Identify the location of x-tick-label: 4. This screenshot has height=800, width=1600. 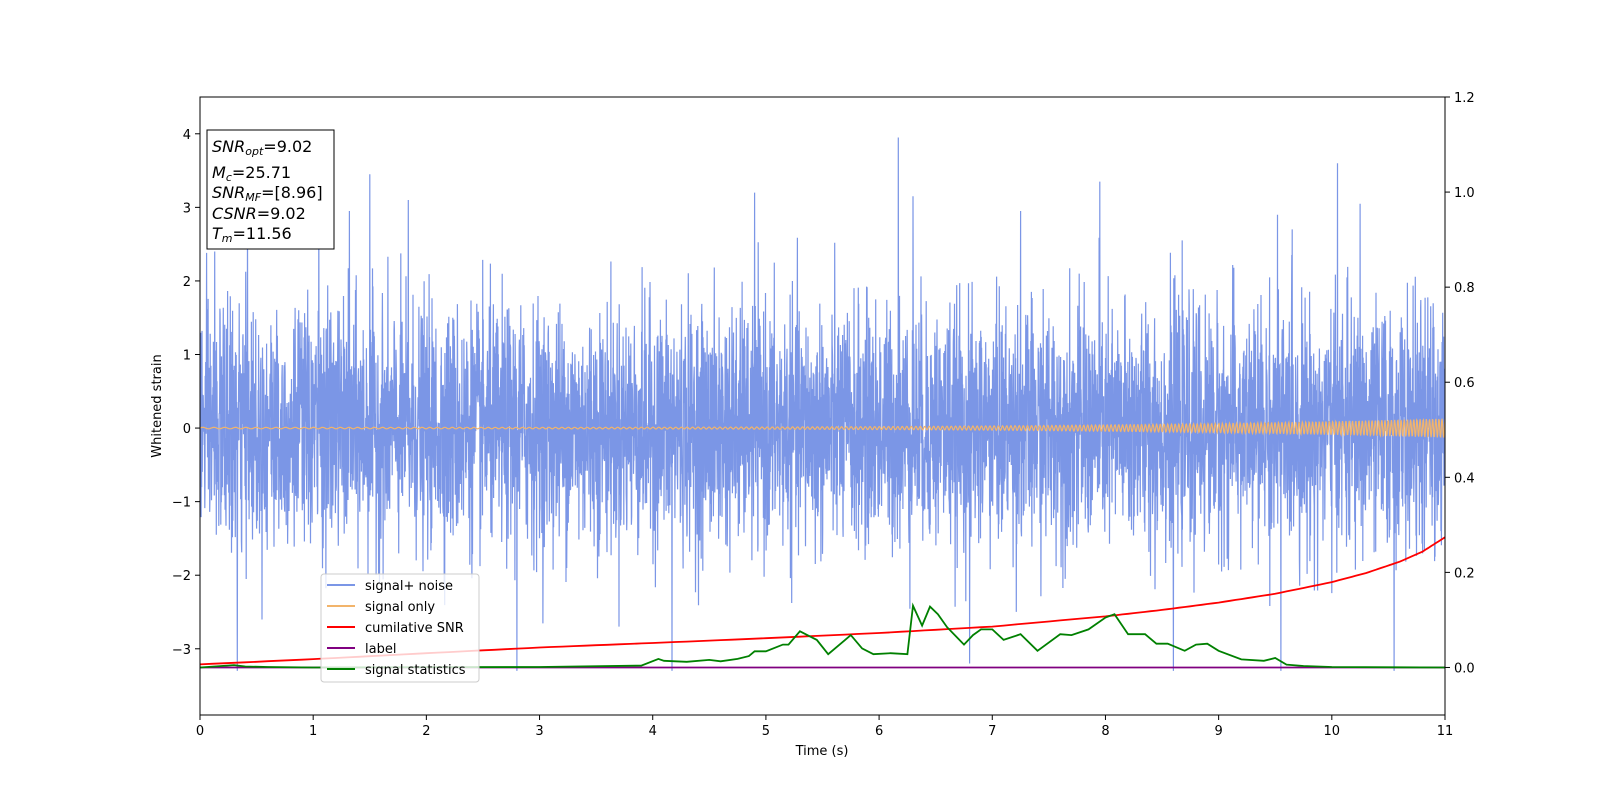
(653, 731).